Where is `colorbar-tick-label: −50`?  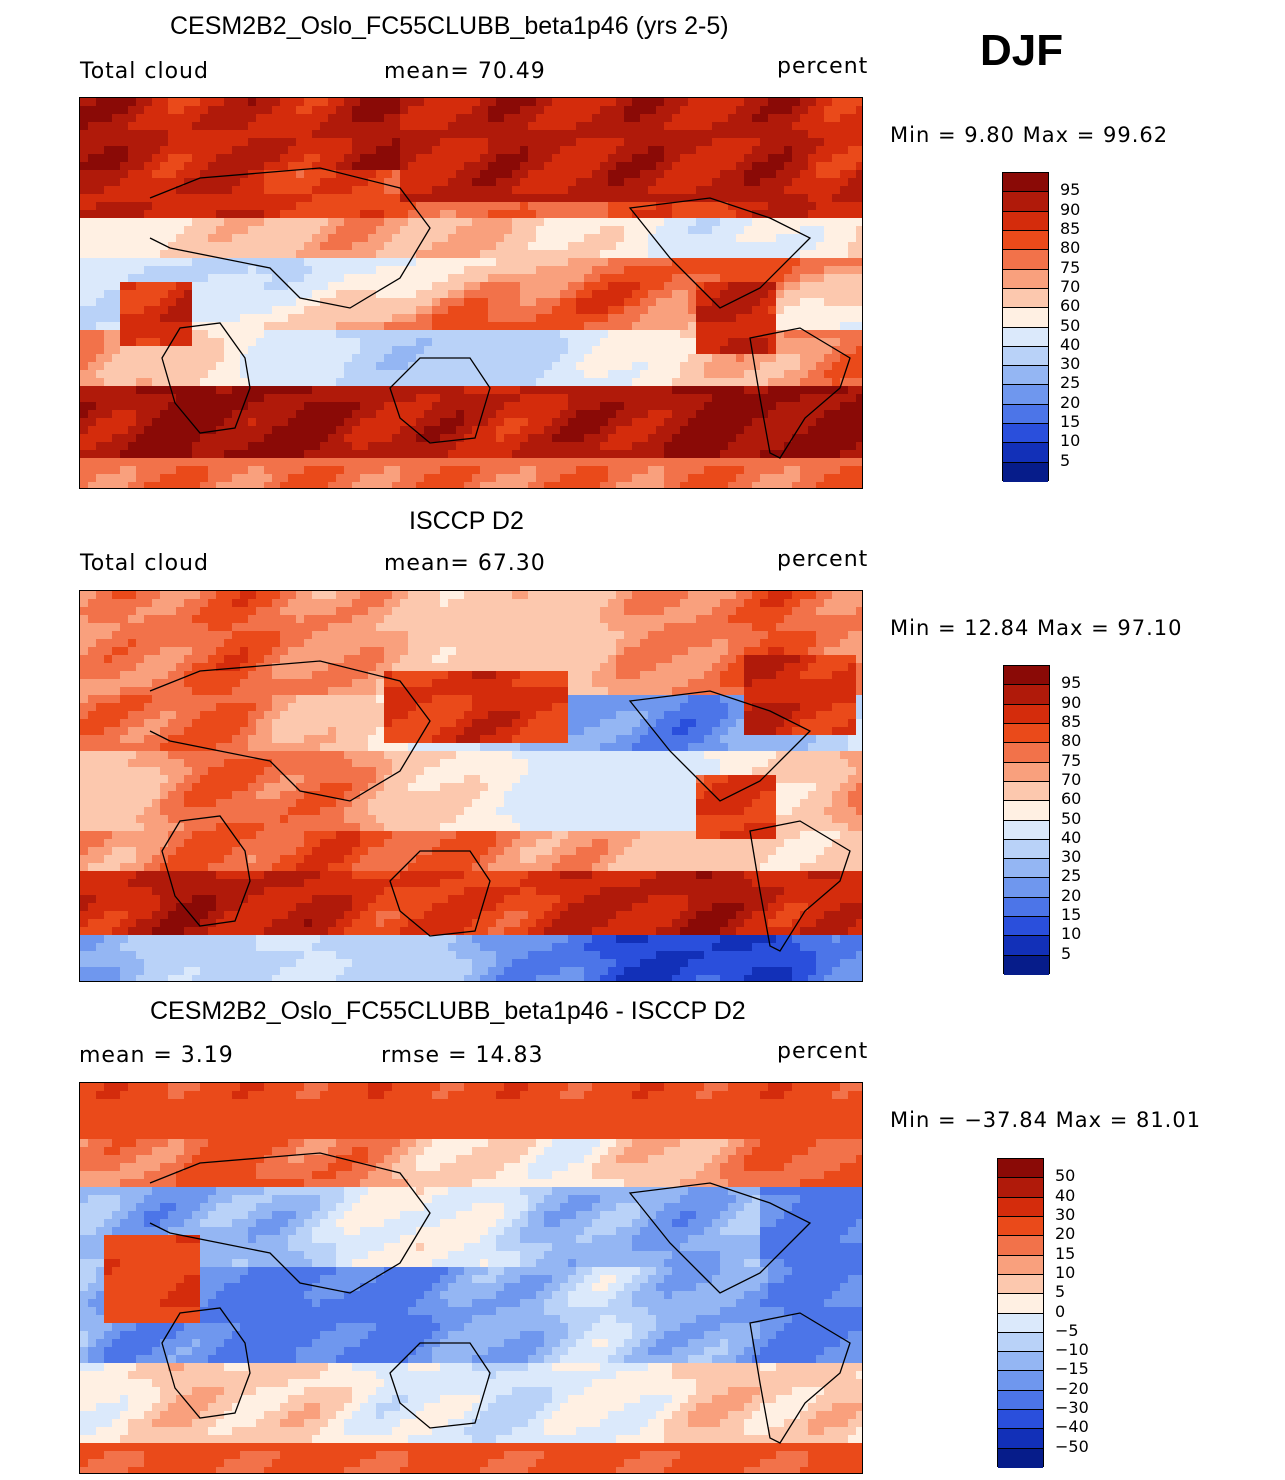 colorbar-tick-label: −50 is located at coordinates (1072, 1446).